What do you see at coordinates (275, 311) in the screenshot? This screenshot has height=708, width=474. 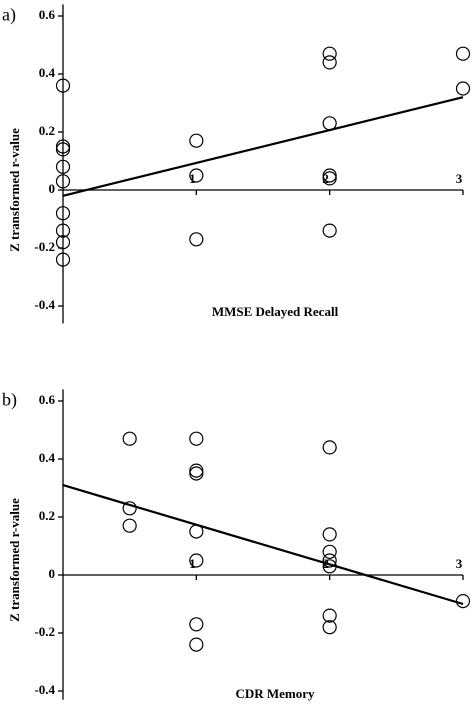 I see `x-axis-title: MMSE Delayed Recall` at bounding box center [275, 311].